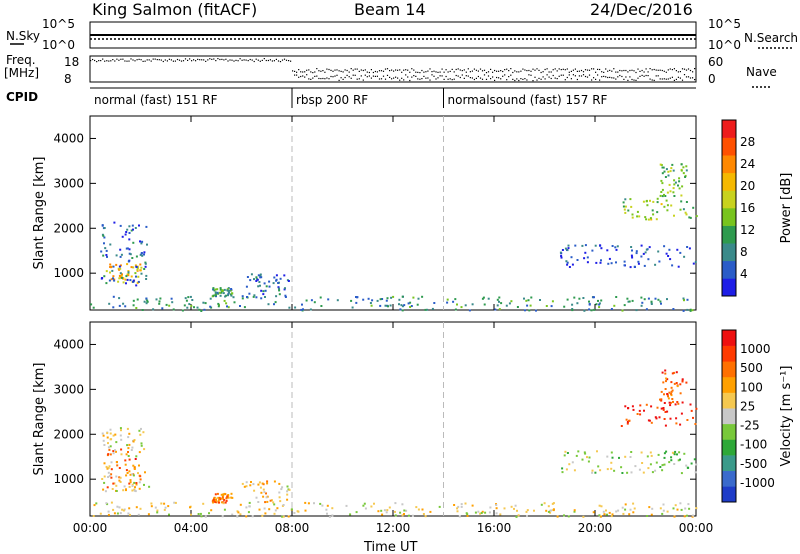 The height and width of the screenshot is (554, 800). Describe the element at coordinates (761, 72) in the screenshot. I see `nave-label: Nave` at that location.